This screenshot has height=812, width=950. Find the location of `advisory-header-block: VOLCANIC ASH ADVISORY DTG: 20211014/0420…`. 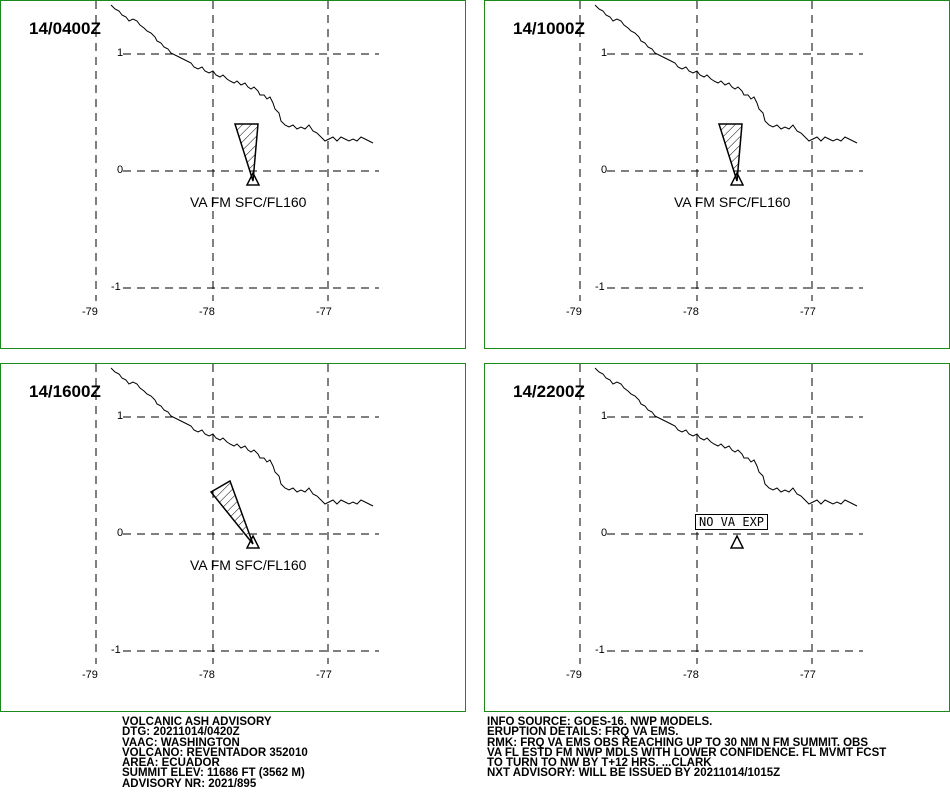

advisory-header-block: VOLCANIC ASH ADVISORY DTG: 20211014/0420… is located at coordinates (215, 753).